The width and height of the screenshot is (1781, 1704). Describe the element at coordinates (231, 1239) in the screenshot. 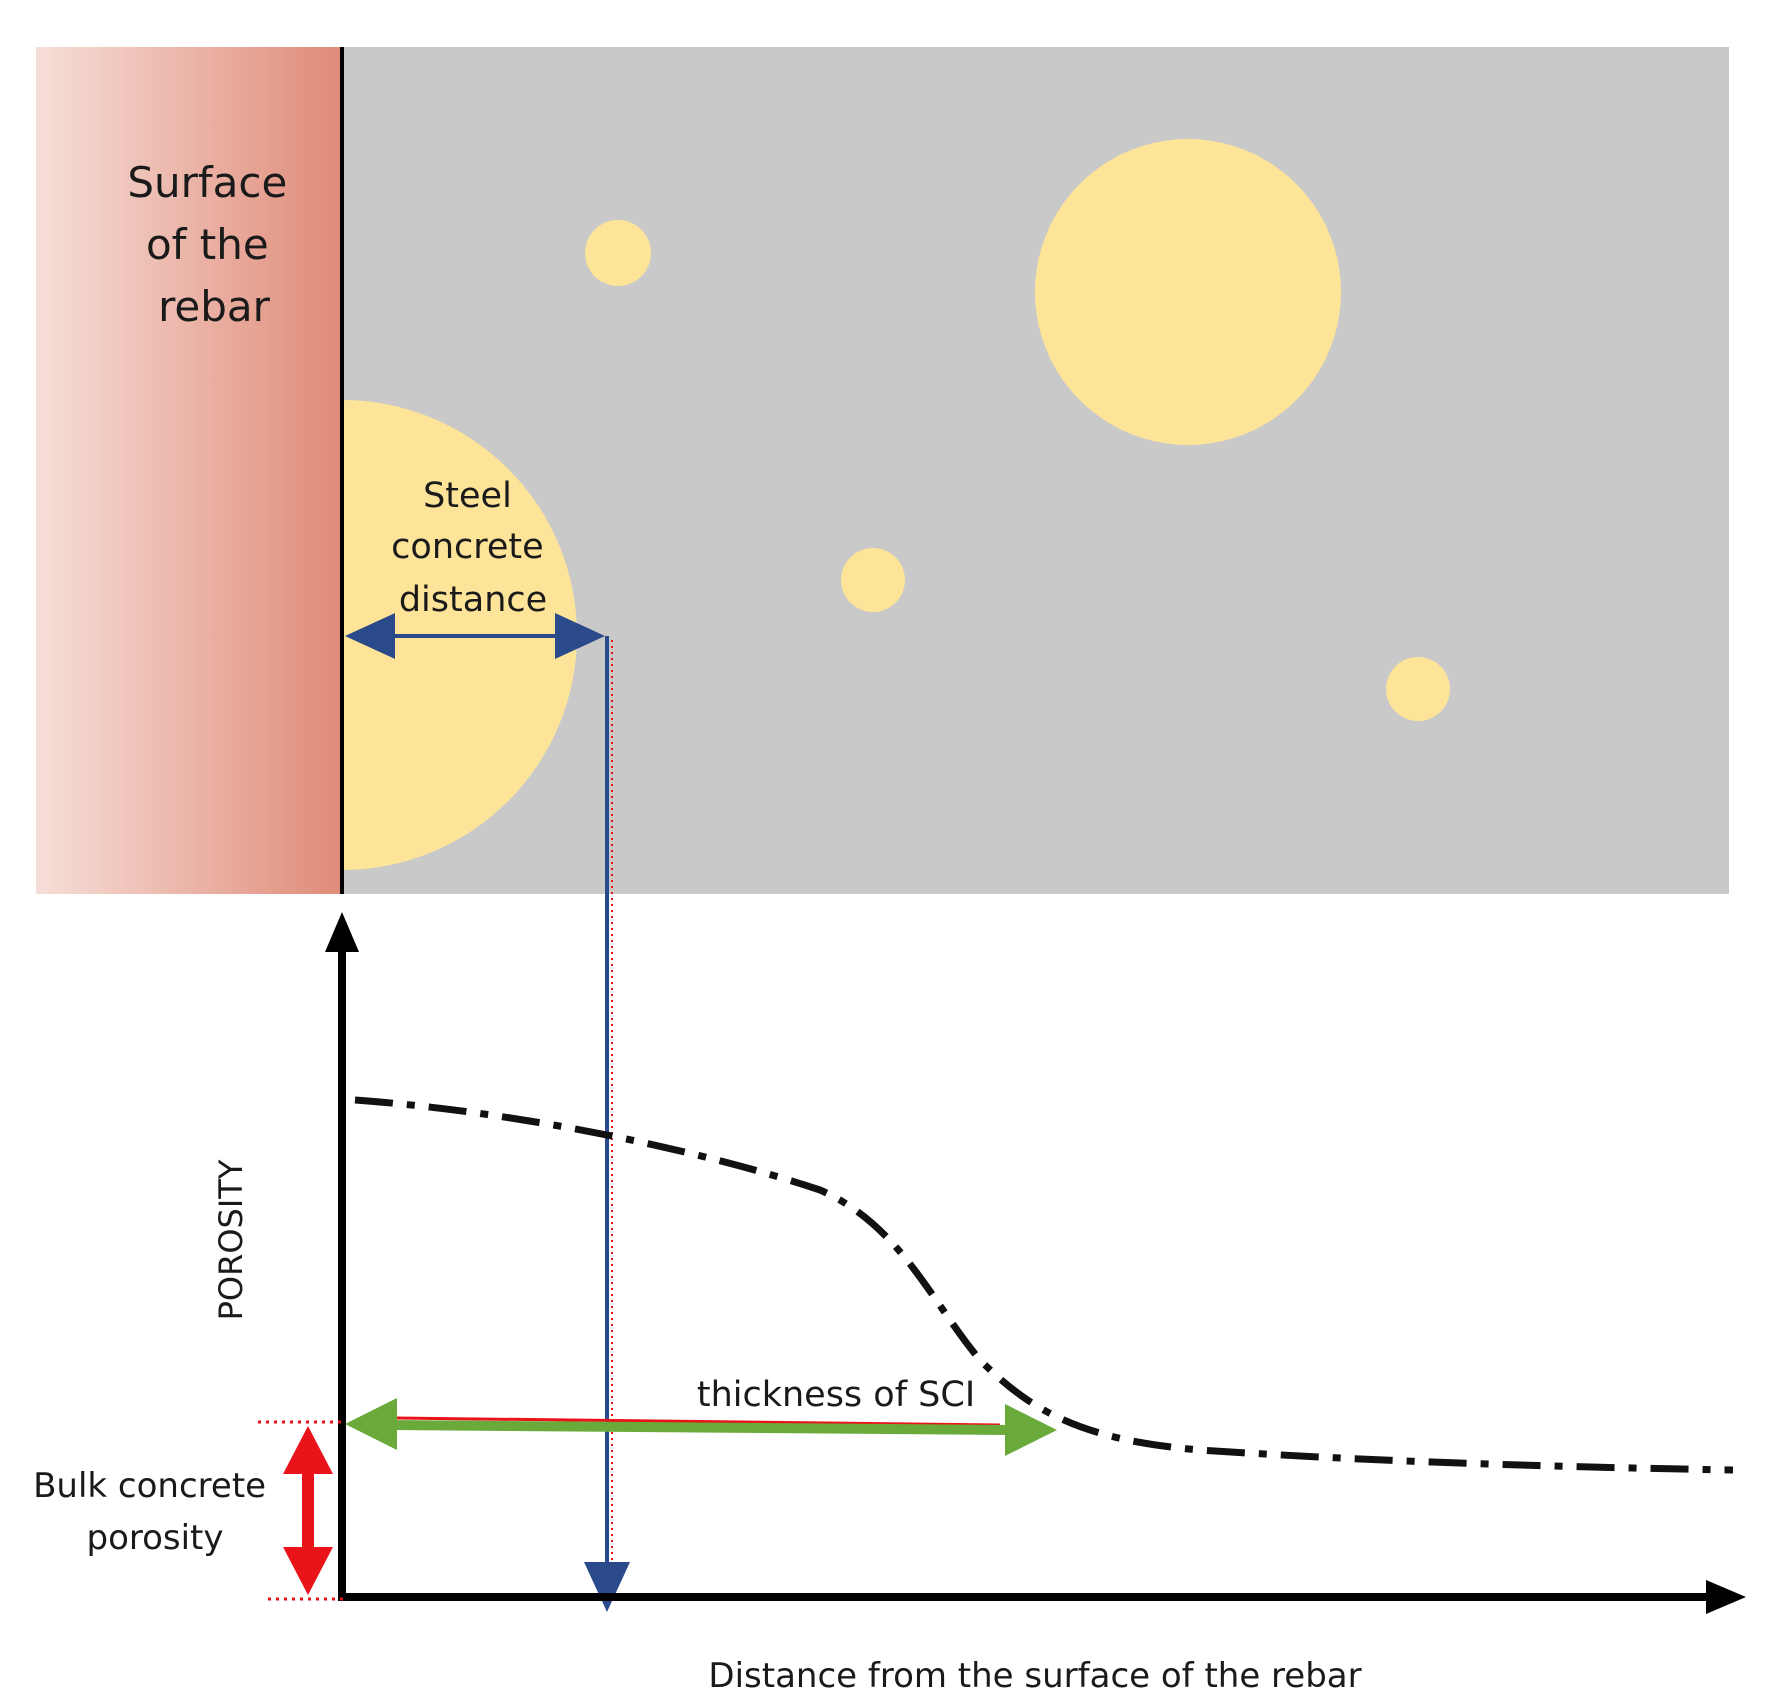

I see `y-axis-label: POROSITY` at that location.